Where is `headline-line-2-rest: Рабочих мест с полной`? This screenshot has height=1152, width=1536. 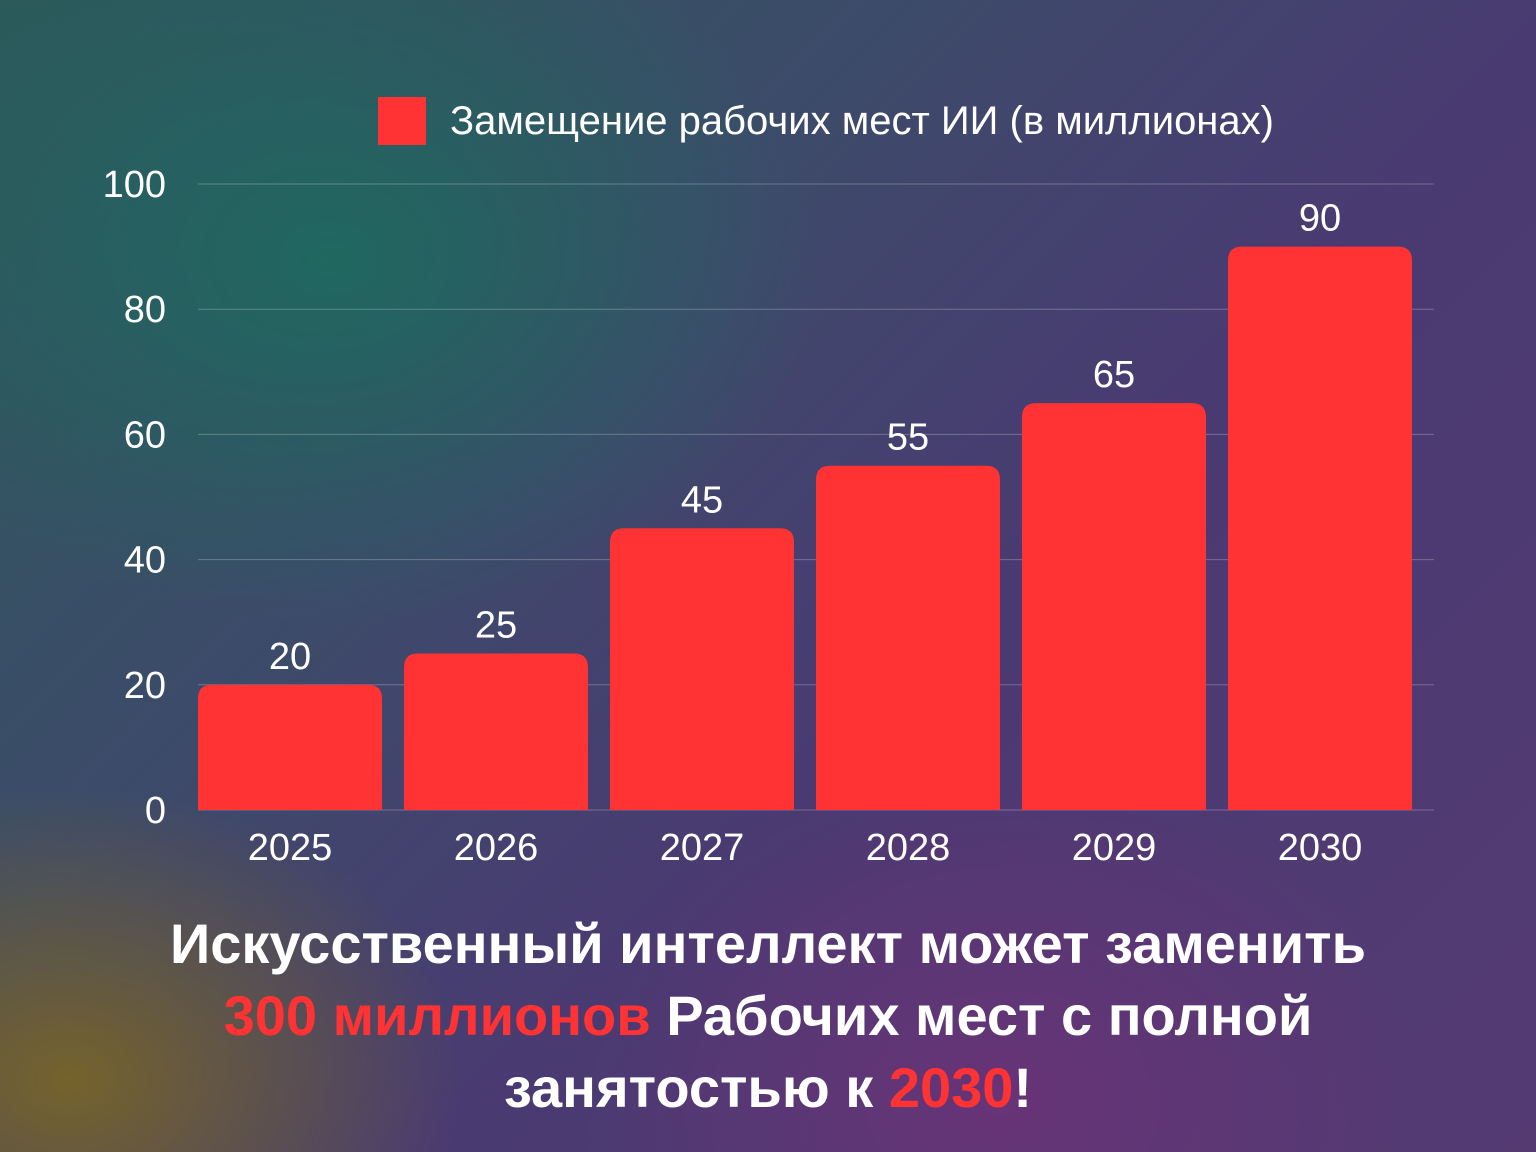
headline-line-2-rest: Рабочих мест с полной is located at coordinates (981, 1015).